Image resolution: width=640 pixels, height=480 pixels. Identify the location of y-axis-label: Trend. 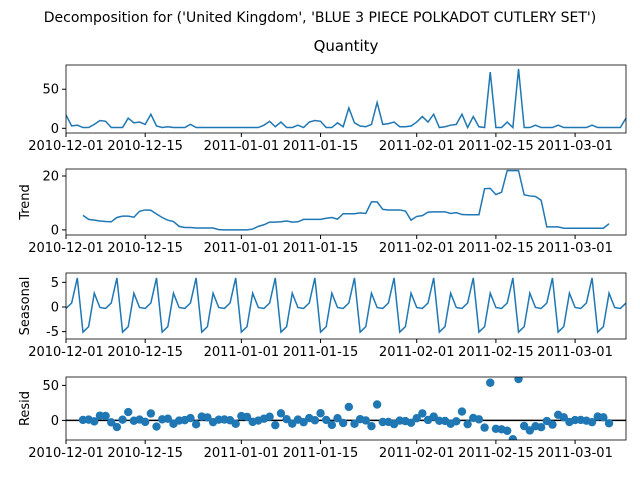
(25, 202).